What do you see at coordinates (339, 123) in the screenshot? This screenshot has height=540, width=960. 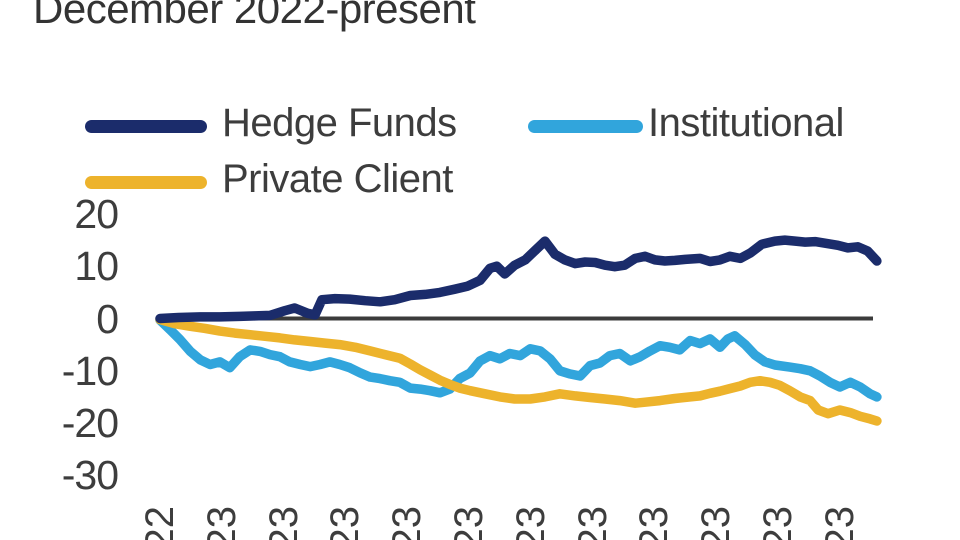 I see `legend-label-hedge-funds: Hedge Funds` at bounding box center [339, 123].